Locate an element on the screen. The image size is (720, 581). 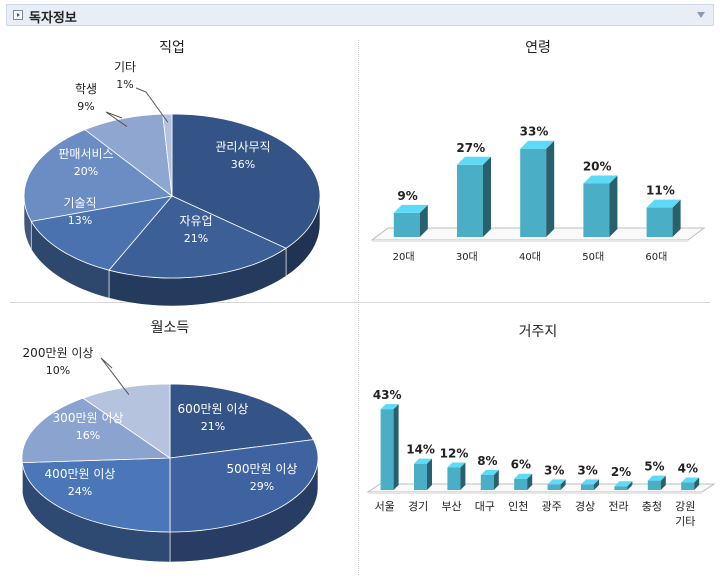
category-label: 경기 is located at coordinates (418, 506).